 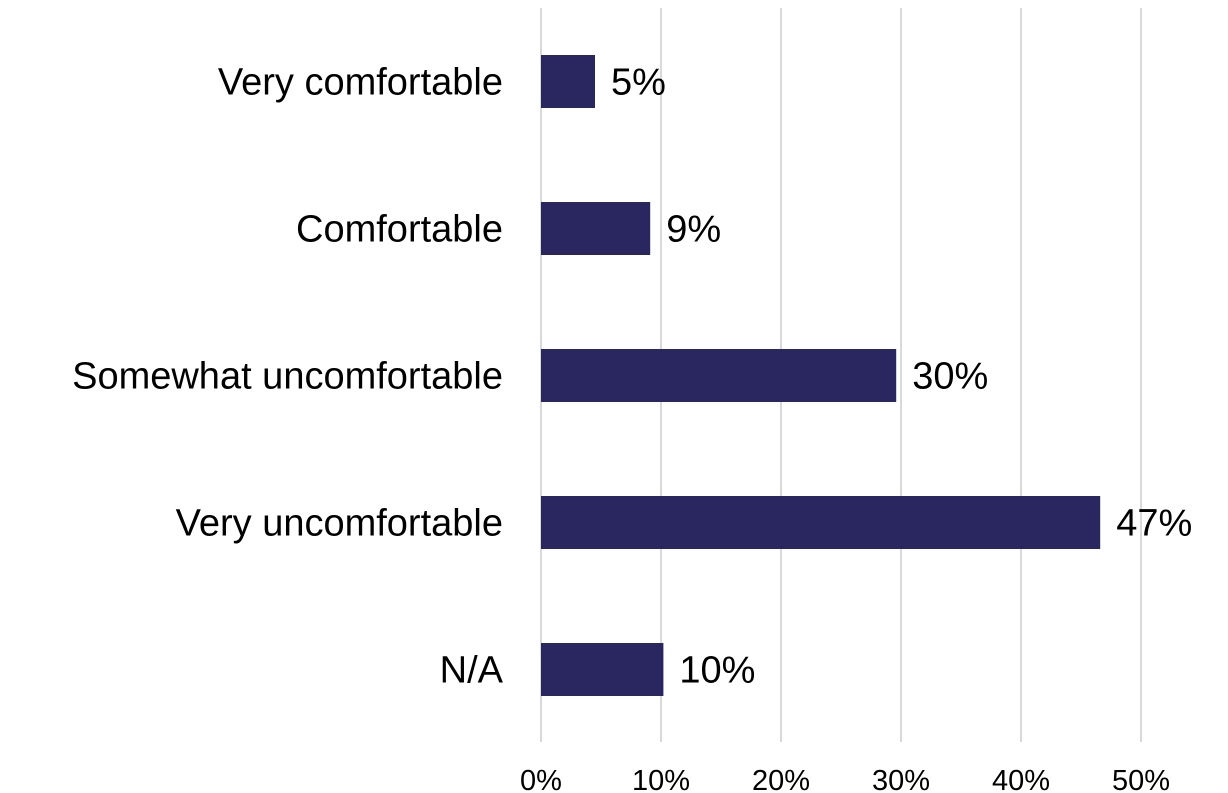 What do you see at coordinates (541, 779) in the screenshot?
I see `x-tick-label: 0%` at bounding box center [541, 779].